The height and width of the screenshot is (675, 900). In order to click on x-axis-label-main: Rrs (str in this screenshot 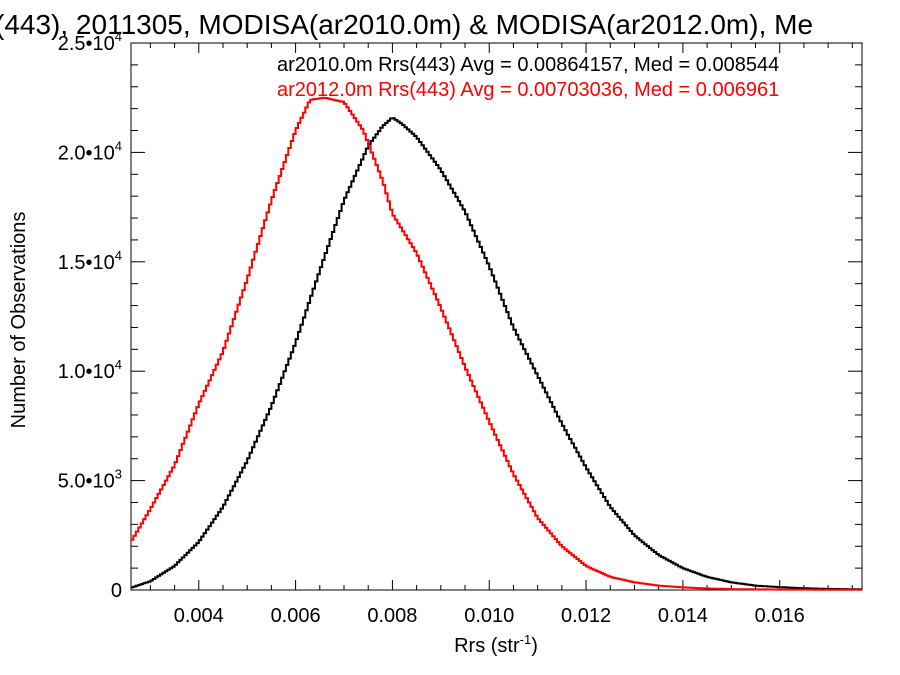, I will do `click(487, 646)`.